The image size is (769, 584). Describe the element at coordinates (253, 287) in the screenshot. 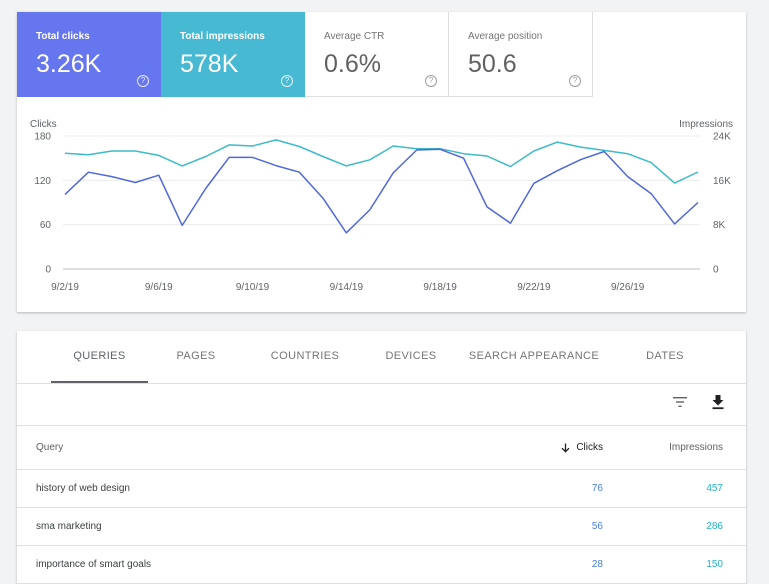

I see `x-tick-label: 9/10/19` at that location.